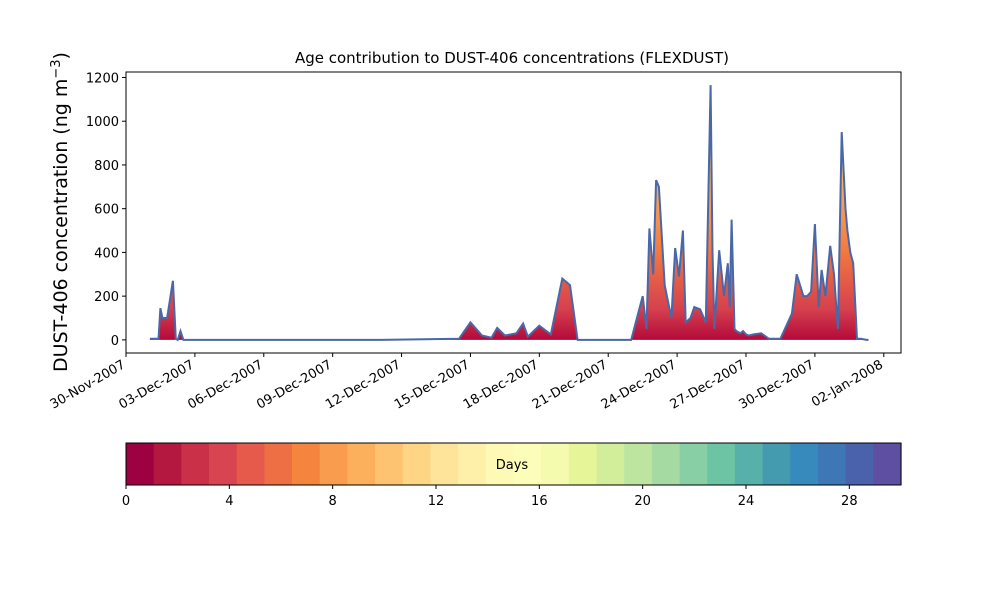 The image size is (1000, 600). I want to click on x-tick-label: 15-Dec-2007, so click(432, 384).